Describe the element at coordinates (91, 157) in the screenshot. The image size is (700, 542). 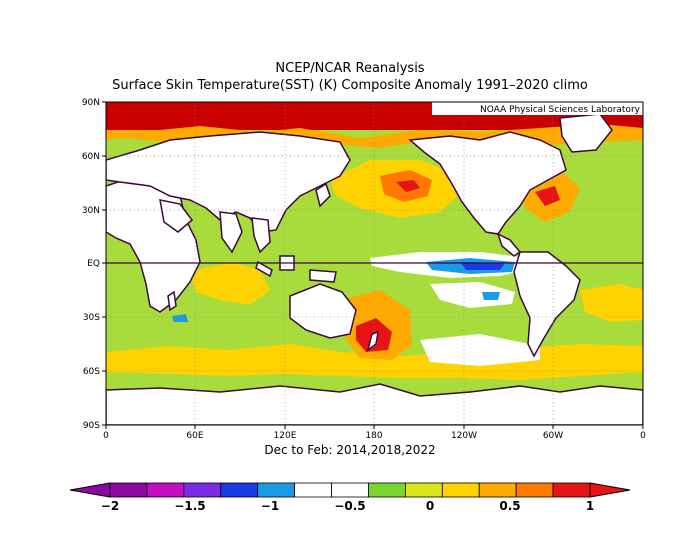
I see `lat-label-60n: 60N` at that location.